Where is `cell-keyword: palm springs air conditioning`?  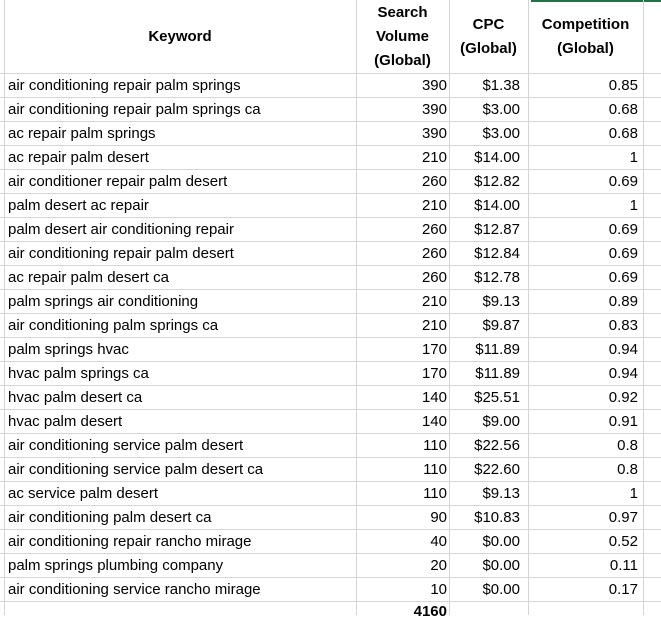
cell-keyword: palm springs air conditioning is located at coordinates (103, 301).